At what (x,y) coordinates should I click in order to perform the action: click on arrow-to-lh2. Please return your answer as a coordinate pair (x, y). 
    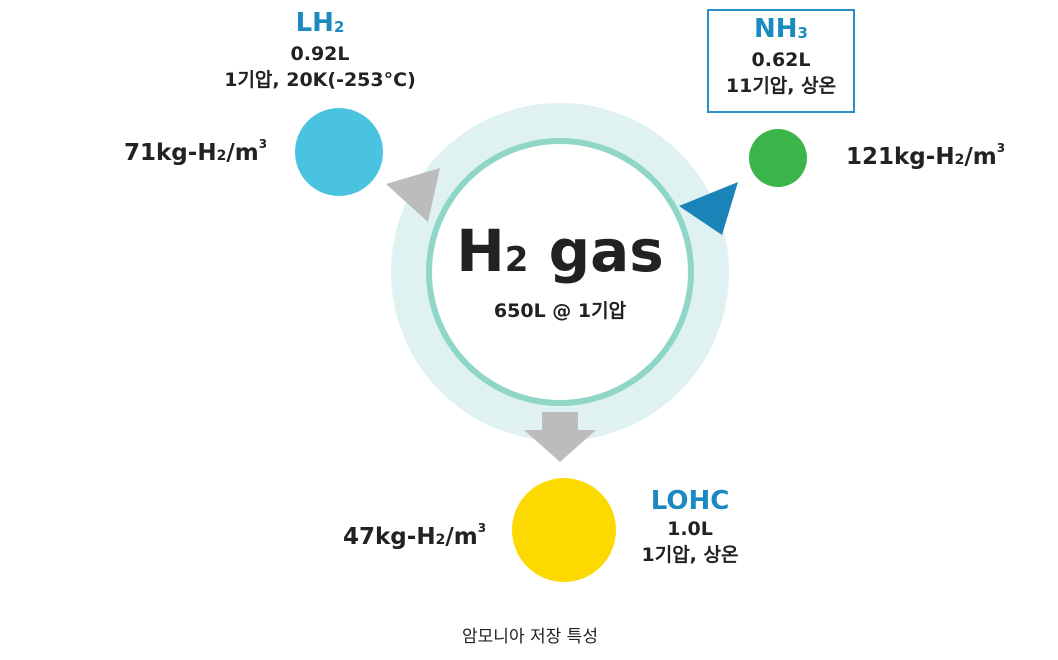
    Looking at the image, I should click on (413, 195).